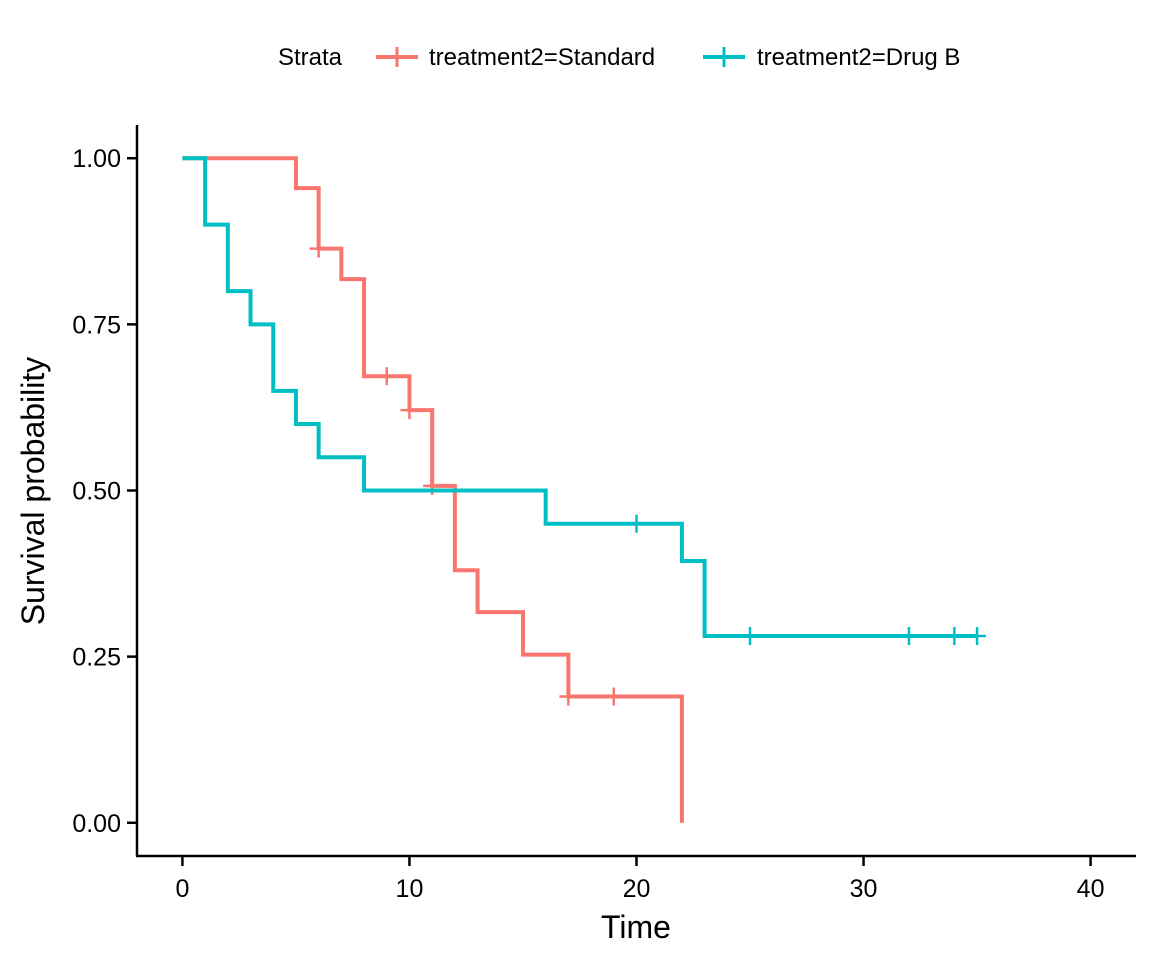 The height and width of the screenshot is (960, 1152). Describe the element at coordinates (858, 57) in the screenshot. I see `legend-label-drug-b: treatment2=Drug B` at that location.